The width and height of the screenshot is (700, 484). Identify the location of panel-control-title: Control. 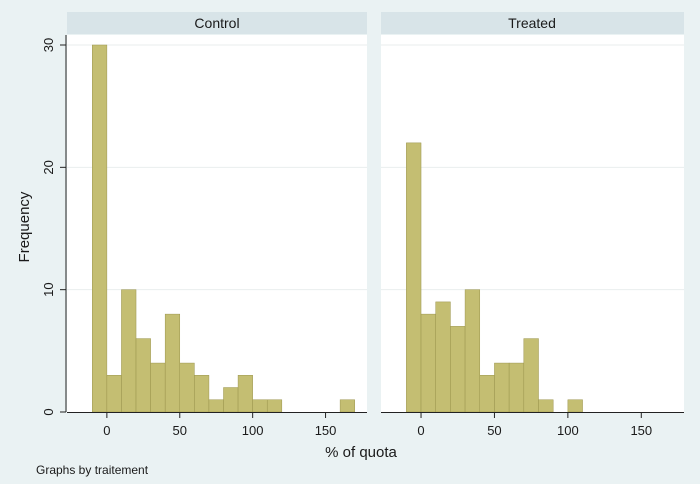
(216, 23).